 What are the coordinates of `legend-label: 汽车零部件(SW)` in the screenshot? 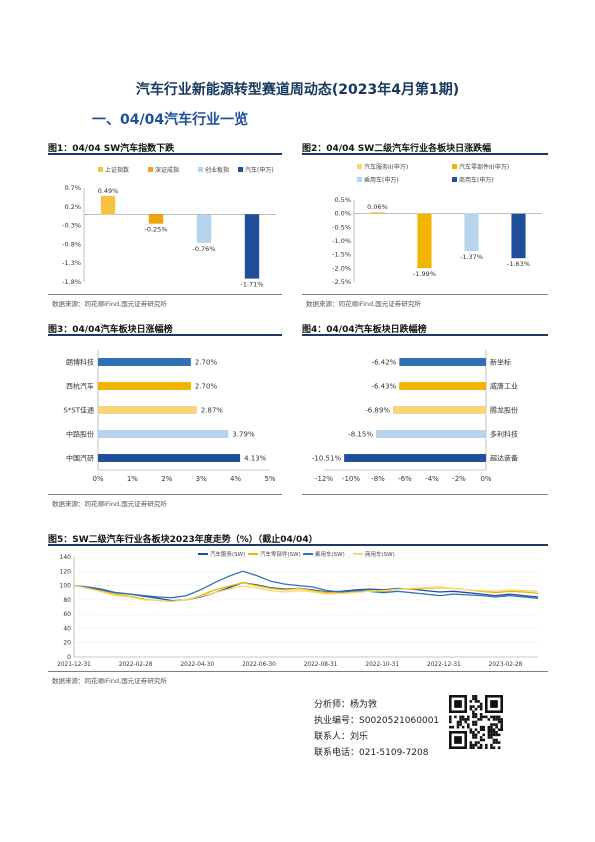 It's located at (280, 554).